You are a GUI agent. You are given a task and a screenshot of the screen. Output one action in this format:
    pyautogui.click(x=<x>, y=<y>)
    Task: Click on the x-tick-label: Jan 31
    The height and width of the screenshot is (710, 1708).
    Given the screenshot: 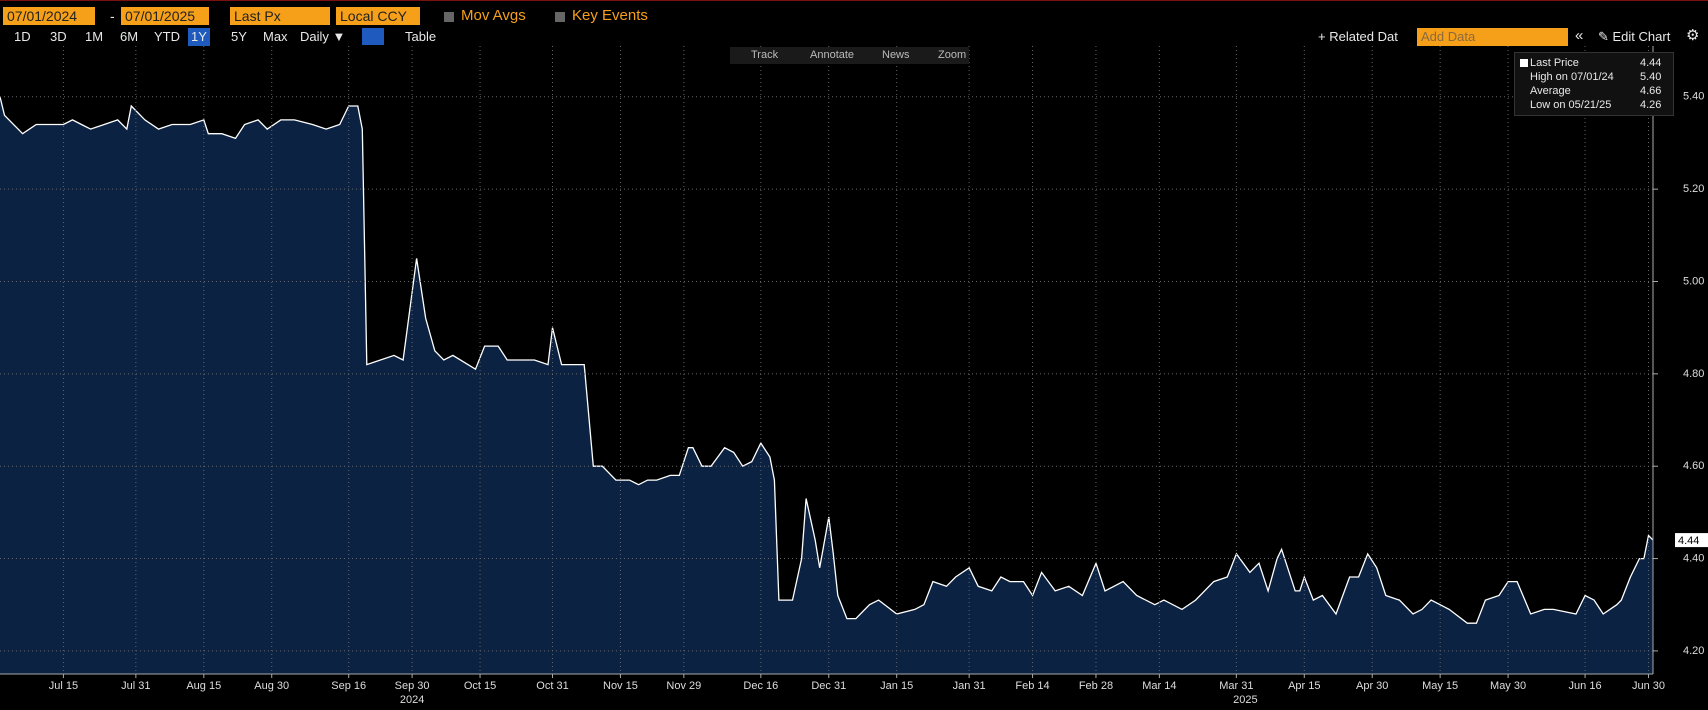 What is the action you would take?
    pyautogui.click(x=969, y=686)
    